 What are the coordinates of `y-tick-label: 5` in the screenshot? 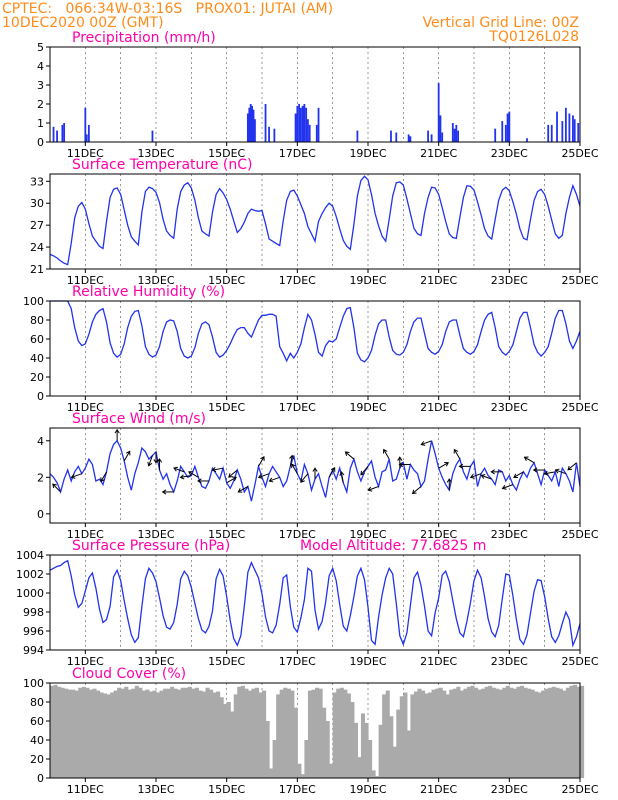 It's located at (40, 47).